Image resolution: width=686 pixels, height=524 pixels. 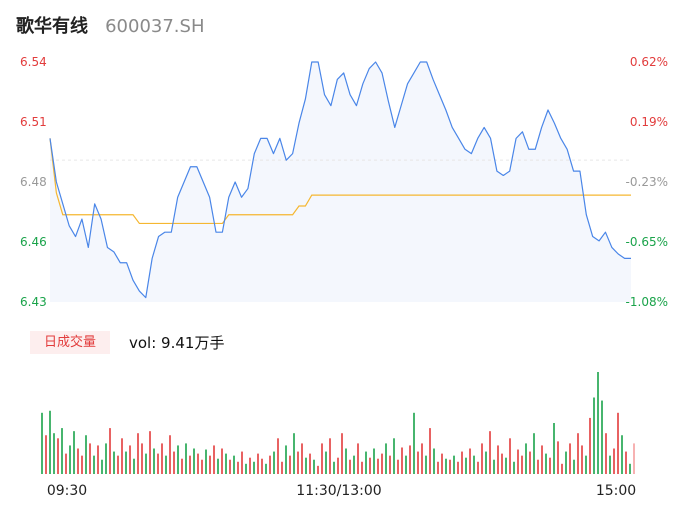 I want to click on time-axis: 09:30 11:30/13:00 15:00, so click(x=341, y=491).